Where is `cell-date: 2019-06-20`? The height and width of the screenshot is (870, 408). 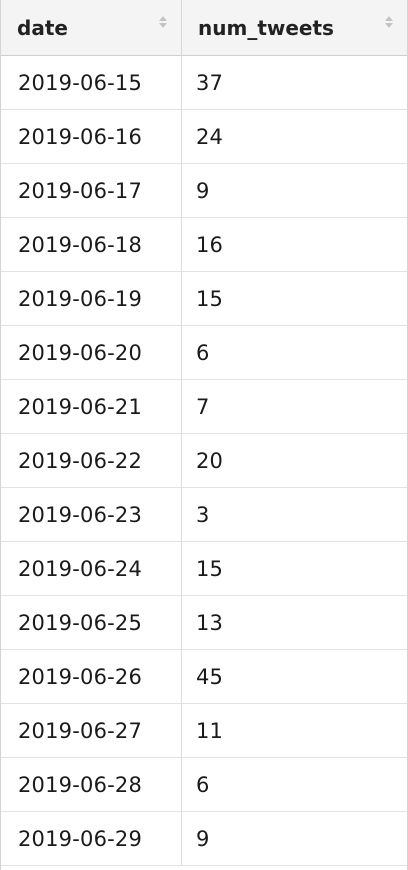
cell-date: 2019-06-20 is located at coordinates (91, 353).